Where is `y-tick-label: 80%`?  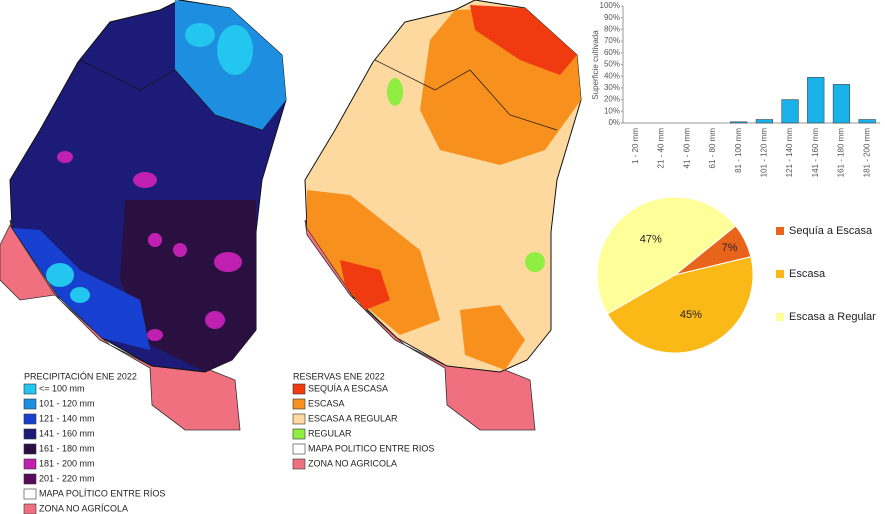 y-tick-label: 80% is located at coordinates (612, 29).